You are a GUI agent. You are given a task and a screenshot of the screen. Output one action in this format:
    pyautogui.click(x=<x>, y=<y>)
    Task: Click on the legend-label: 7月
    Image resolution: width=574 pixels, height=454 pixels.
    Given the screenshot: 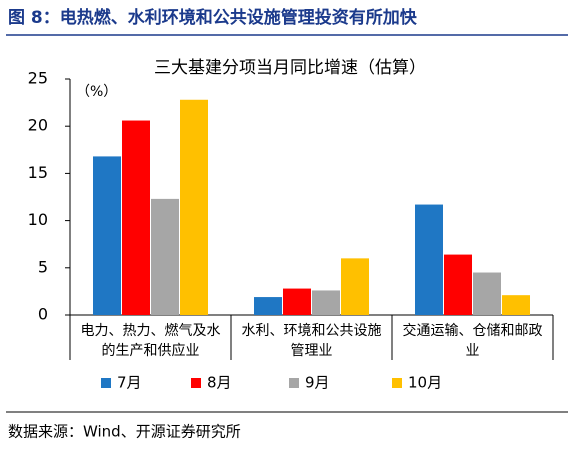 What is the action you would take?
    pyautogui.click(x=129, y=383)
    